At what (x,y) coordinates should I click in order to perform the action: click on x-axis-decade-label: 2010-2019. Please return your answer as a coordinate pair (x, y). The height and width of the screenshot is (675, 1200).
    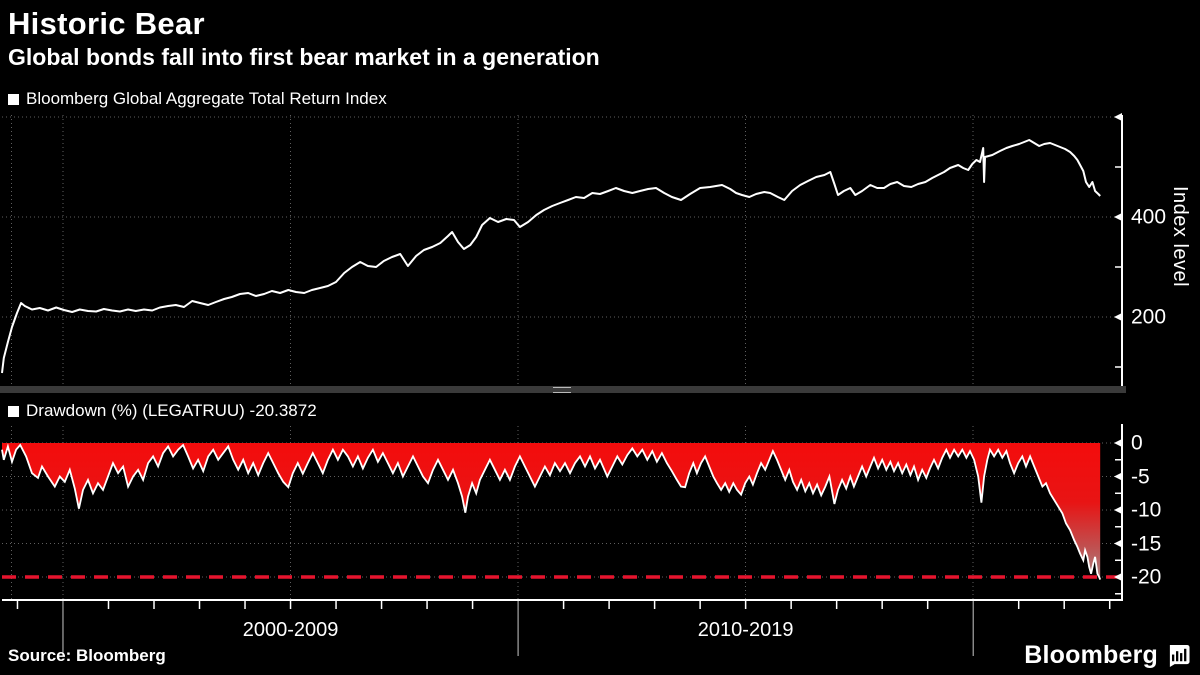
    Looking at the image, I should click on (745, 630).